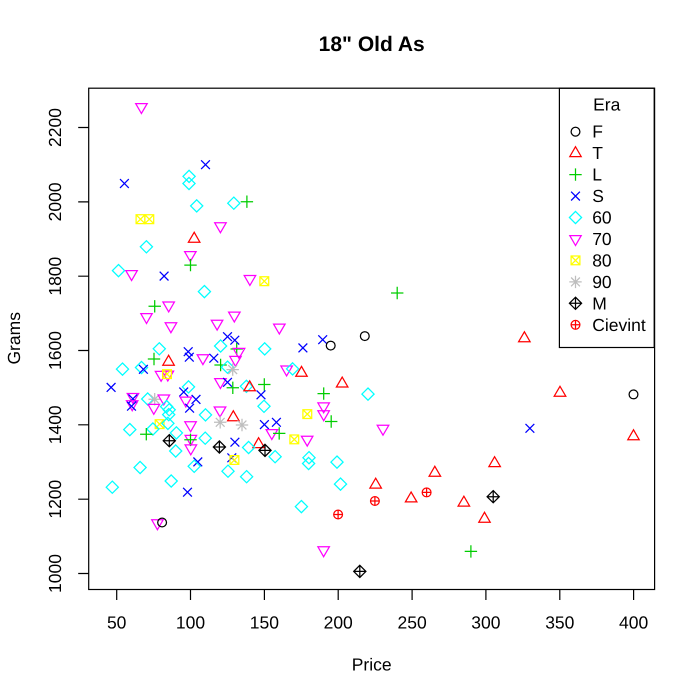 The width and height of the screenshot is (700, 700). I want to click on svg-text: 60, so click(602, 218).